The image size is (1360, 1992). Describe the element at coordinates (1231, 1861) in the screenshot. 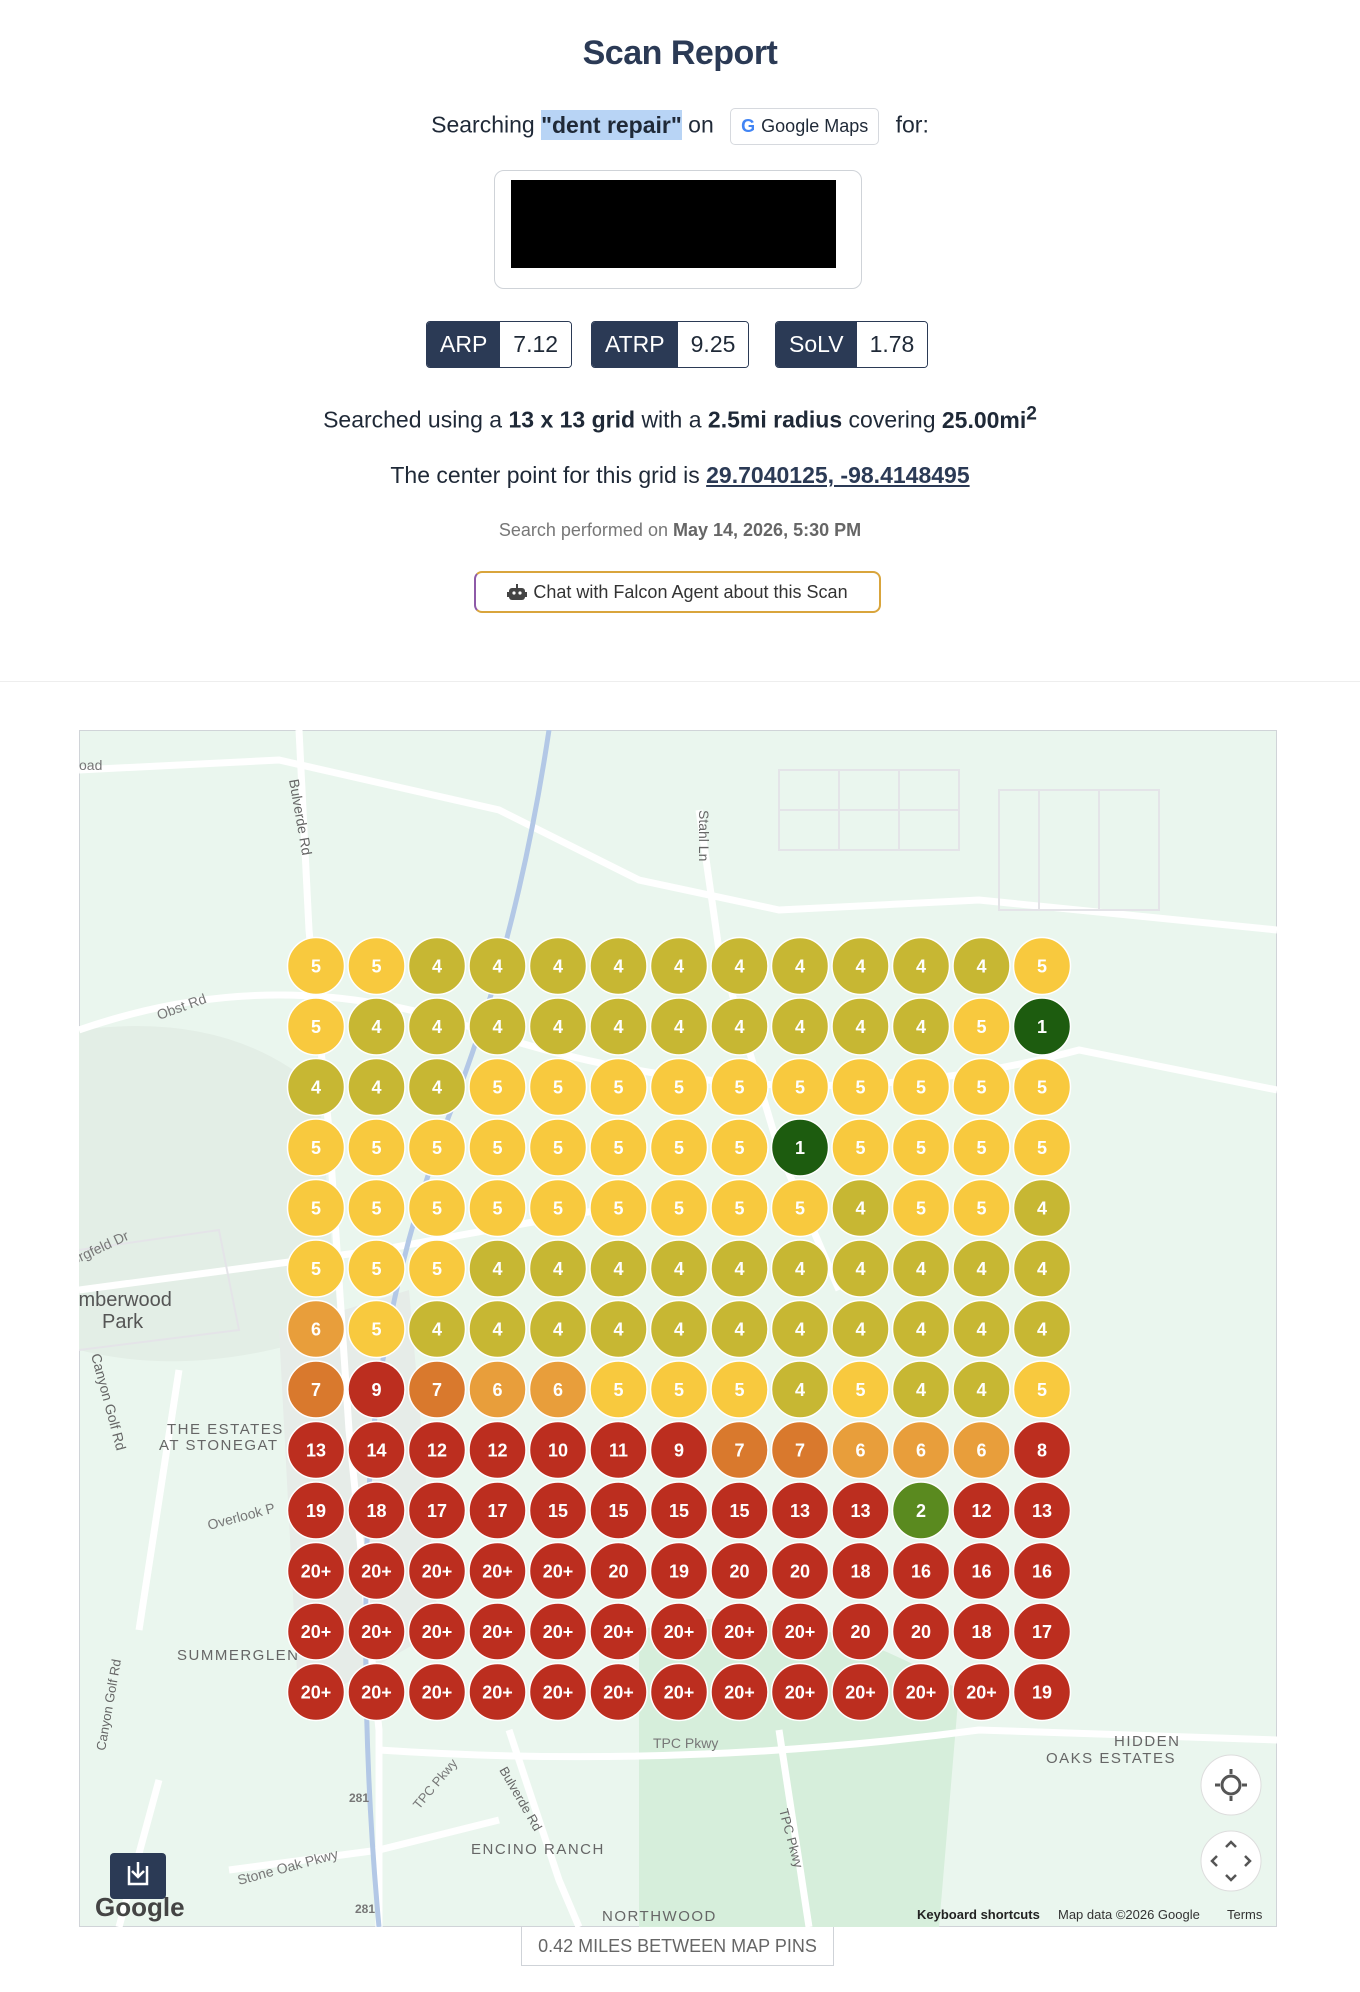

I see `fullscreen-button` at that location.